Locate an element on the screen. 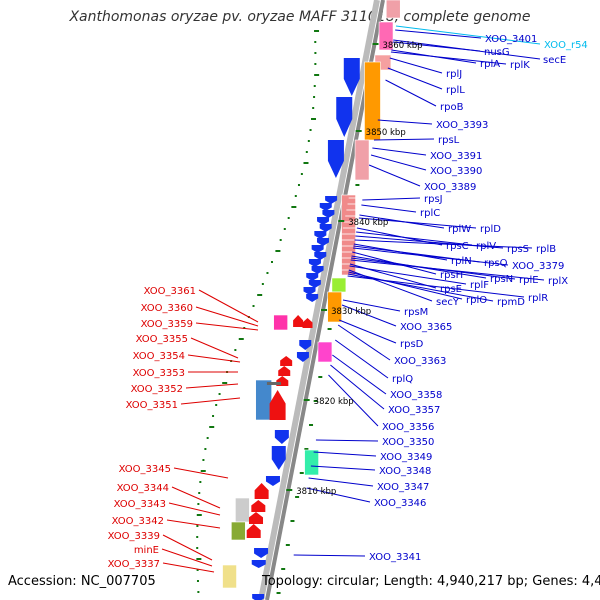  reverse-gene-label: XOO_3352 is located at coordinates (157, 389).